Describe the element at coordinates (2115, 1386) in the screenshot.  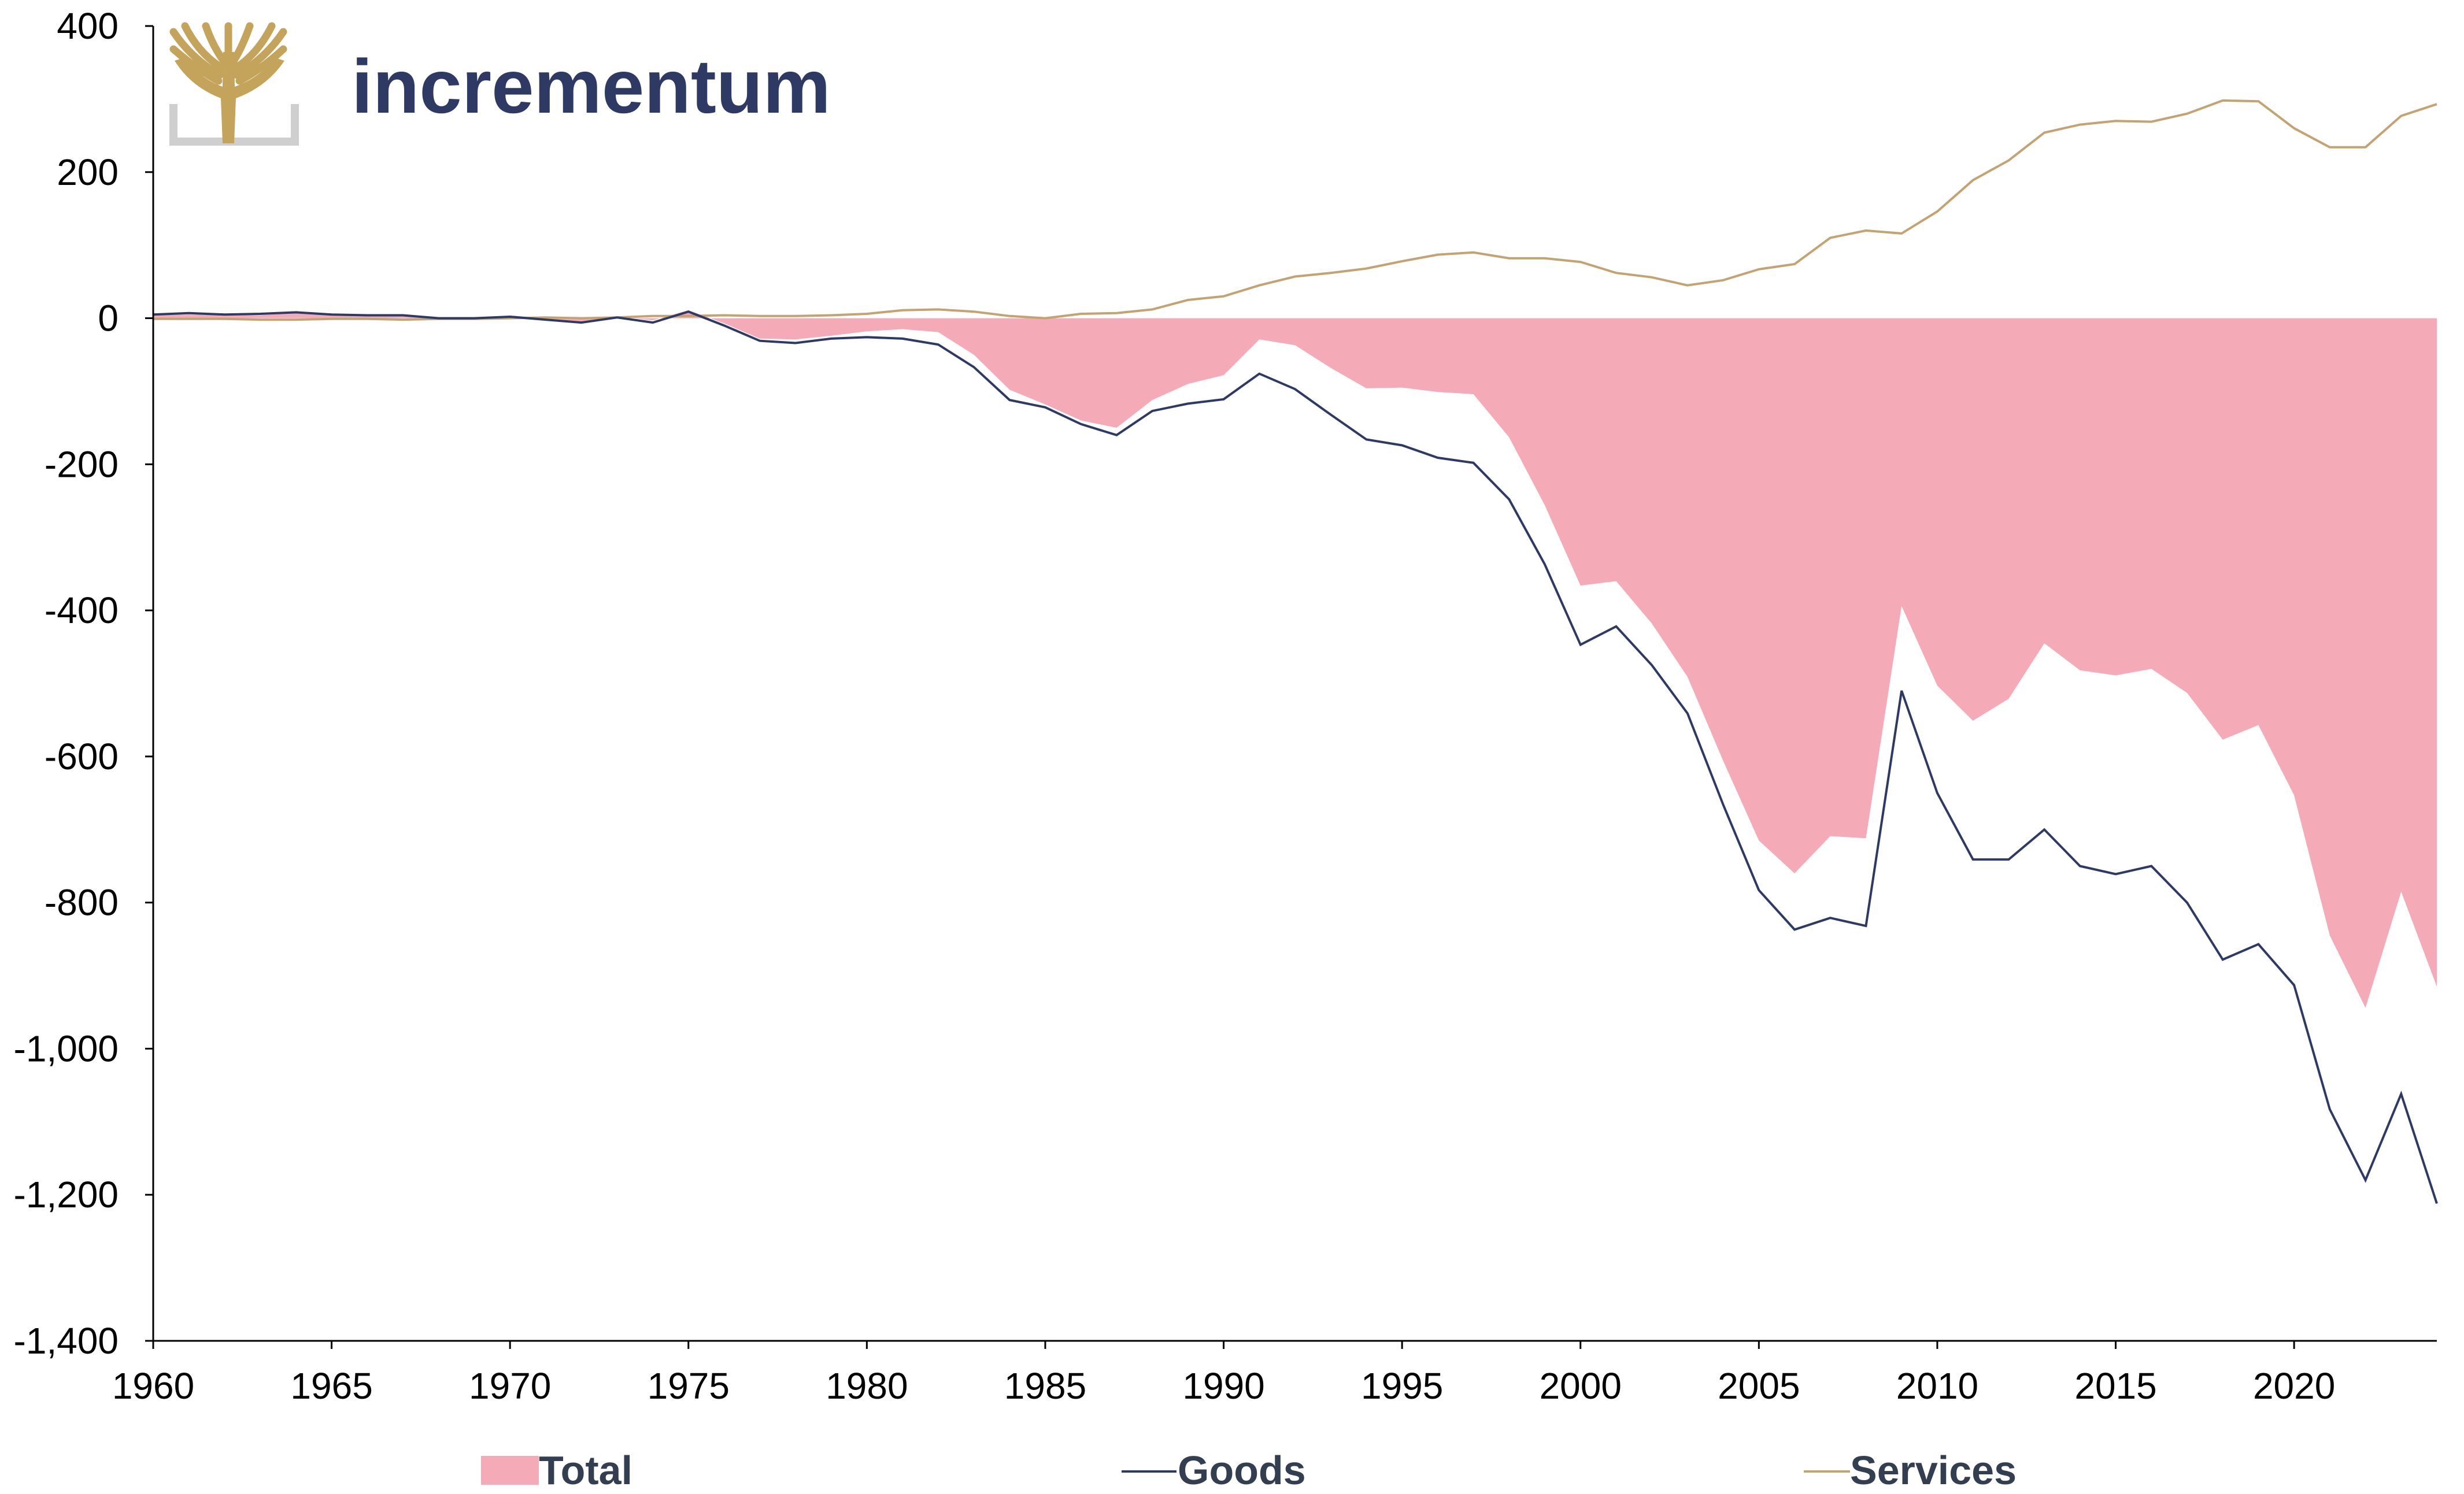
I see `x-tick-label: 2015` at that location.